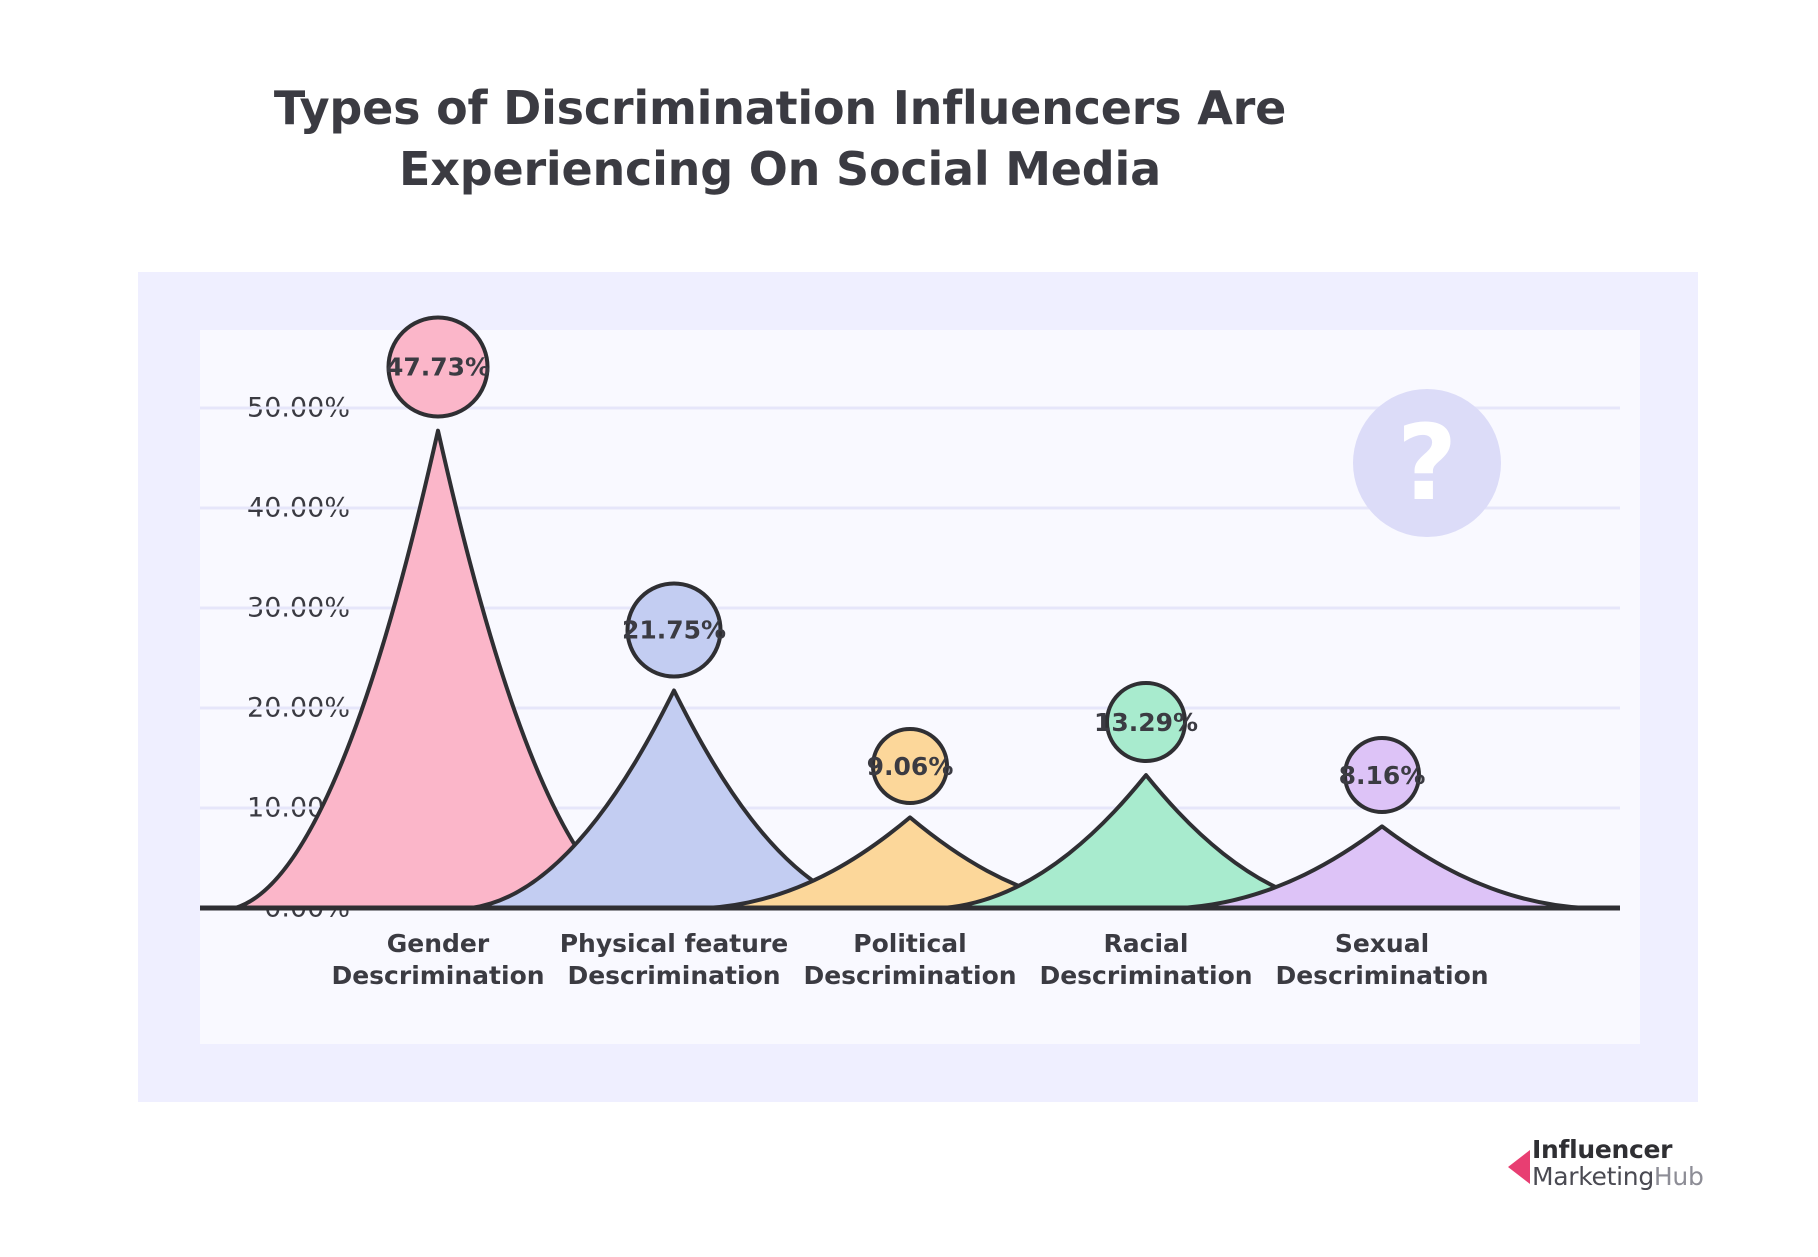 Image resolution: width=1818 pixels, height=1257 pixels. I want to click on data-label-value: 13.29%, so click(1146, 722).